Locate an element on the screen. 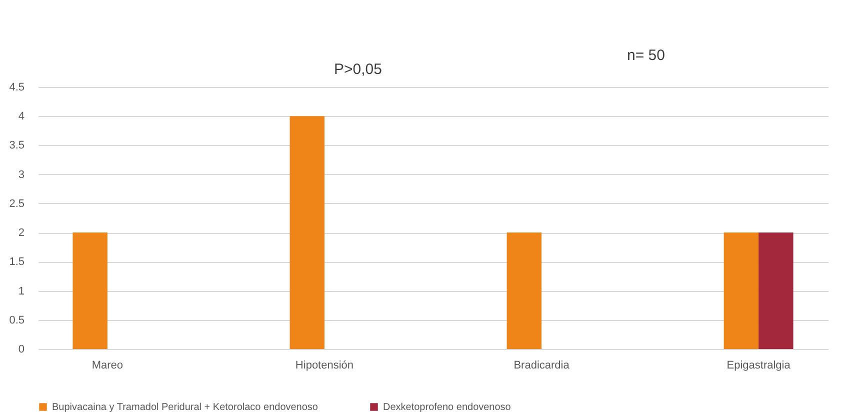 This screenshot has height=412, width=851. text: P>0,05 is located at coordinates (358, 69).